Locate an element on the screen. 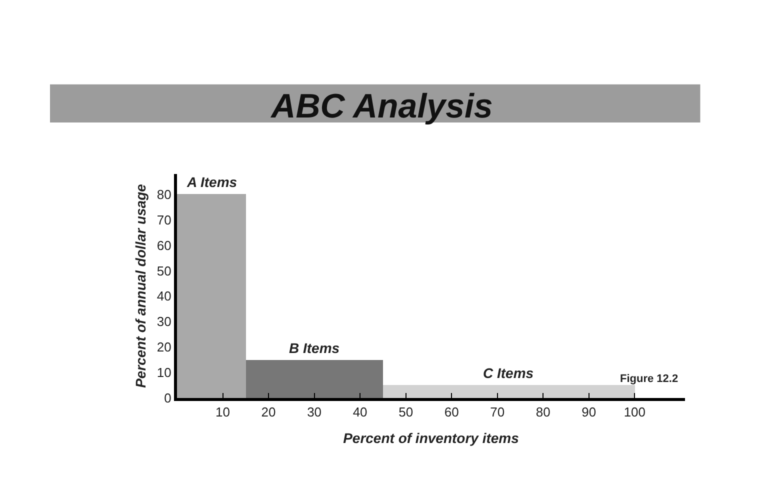 The width and height of the screenshot is (764, 503). y-tick-label: 30 is located at coordinates (164, 322).